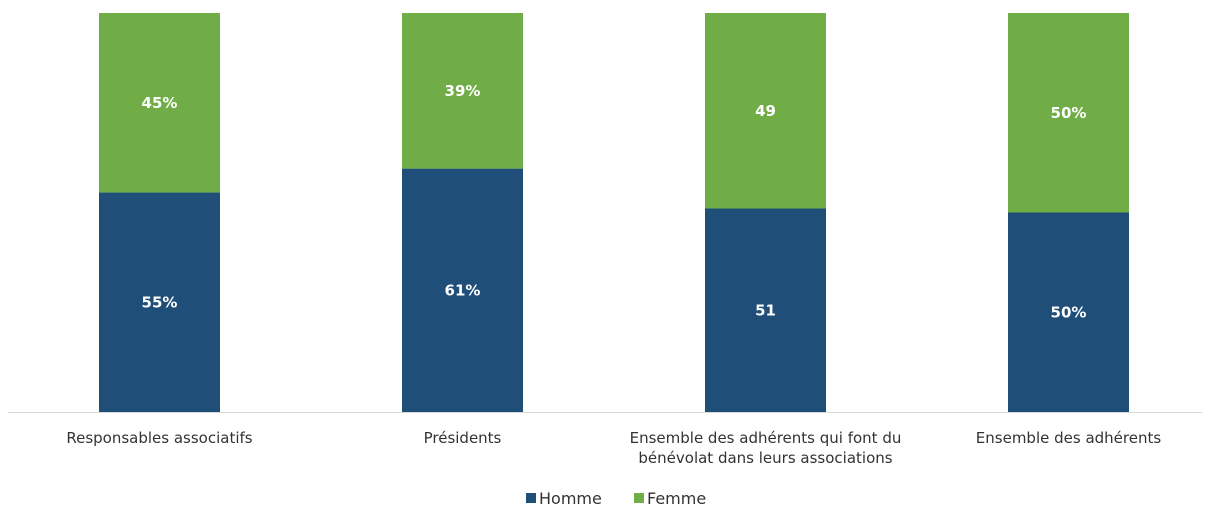 Image resolution: width=1210 pixels, height=507 pixels. I want to click on data-label-femme-3: 50%, so click(1069, 113).